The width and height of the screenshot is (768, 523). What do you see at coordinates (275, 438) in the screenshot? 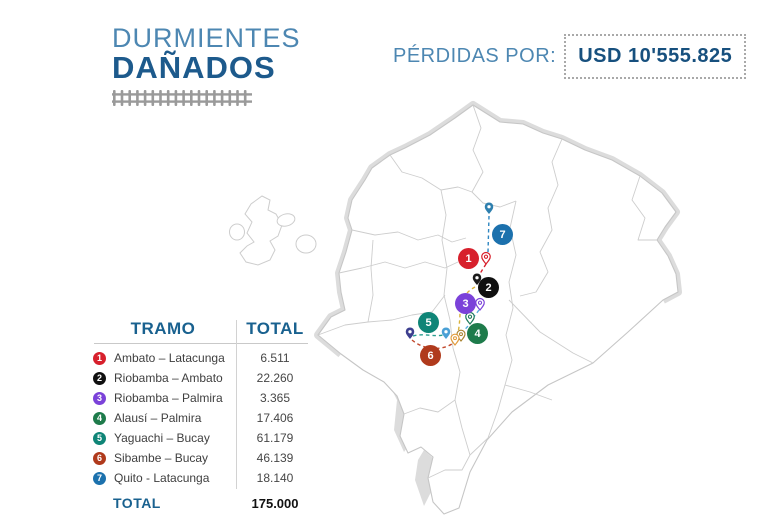
I see `row-total: 61.179` at bounding box center [275, 438].